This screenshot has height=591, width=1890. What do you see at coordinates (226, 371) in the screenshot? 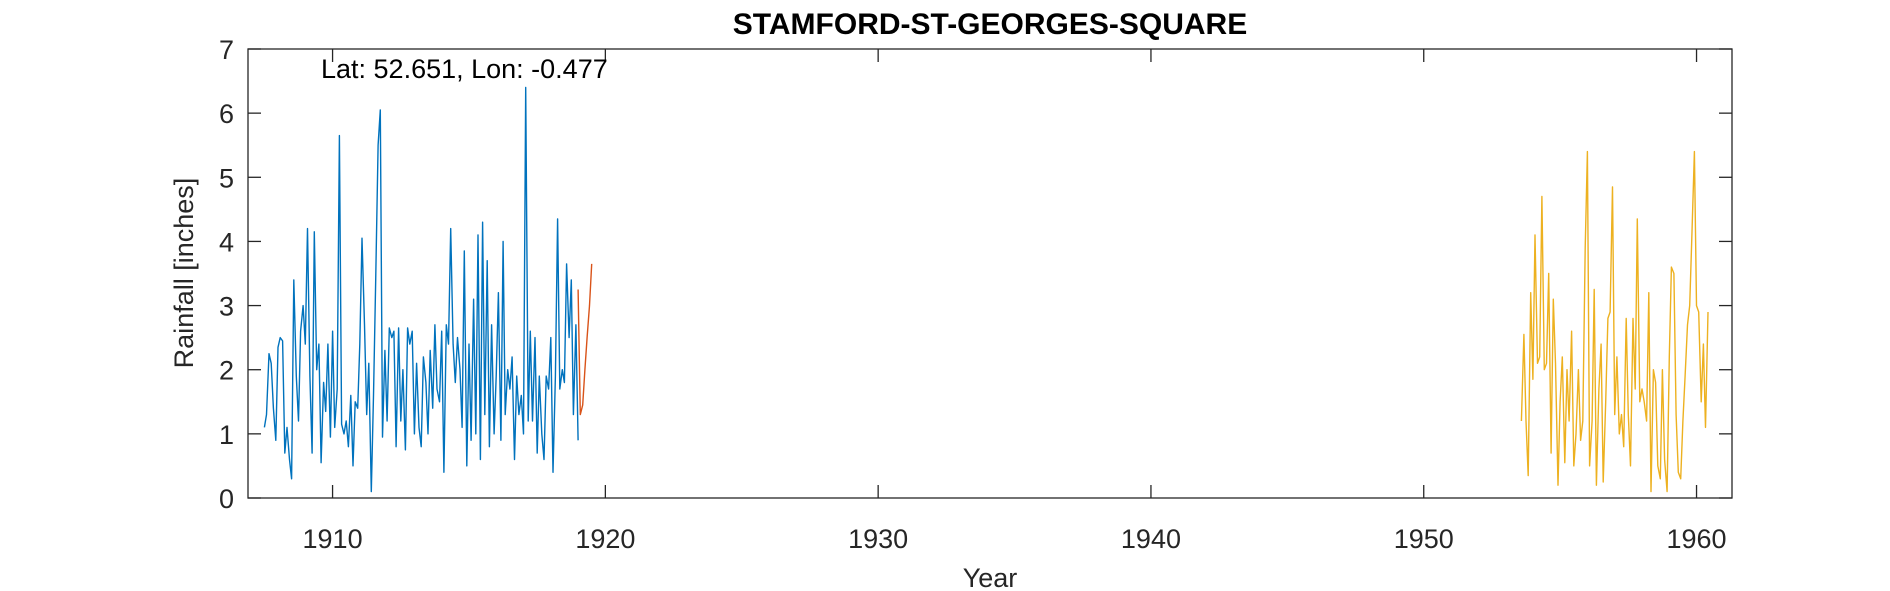
I see `y-tick-label-2: 2` at bounding box center [226, 371].